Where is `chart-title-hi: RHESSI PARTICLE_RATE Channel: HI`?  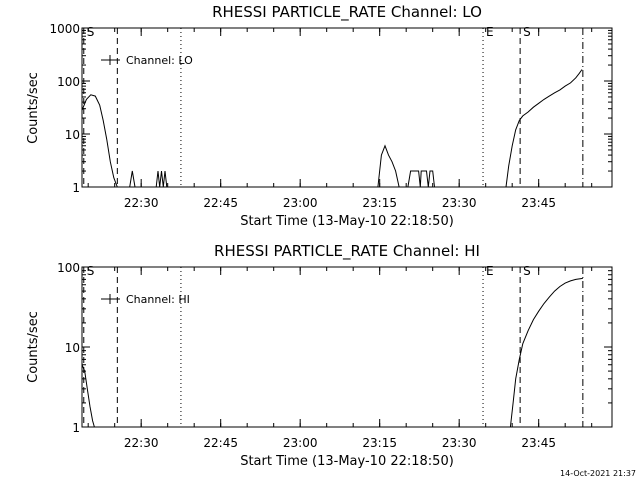
chart-title-hi: RHESSI PARTICLE_RATE Channel: HI is located at coordinates (347, 251).